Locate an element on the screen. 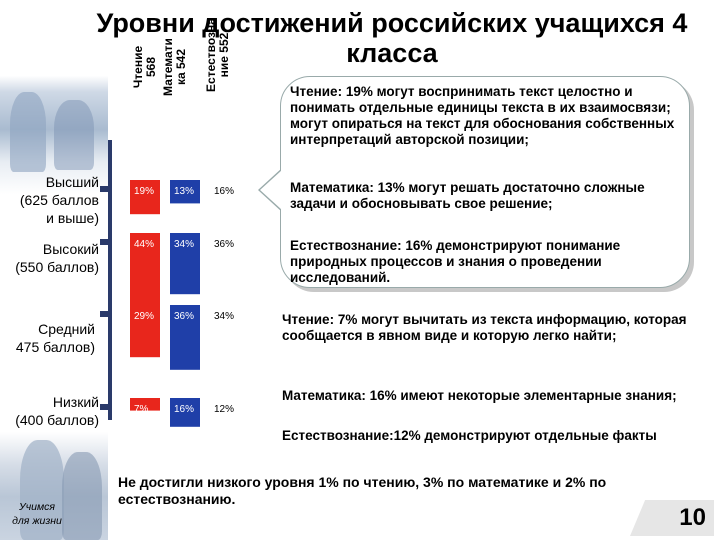 The height and width of the screenshot is (540, 720). level-label-high: Высокий (550 баллов) is located at coordinates (57, 258).